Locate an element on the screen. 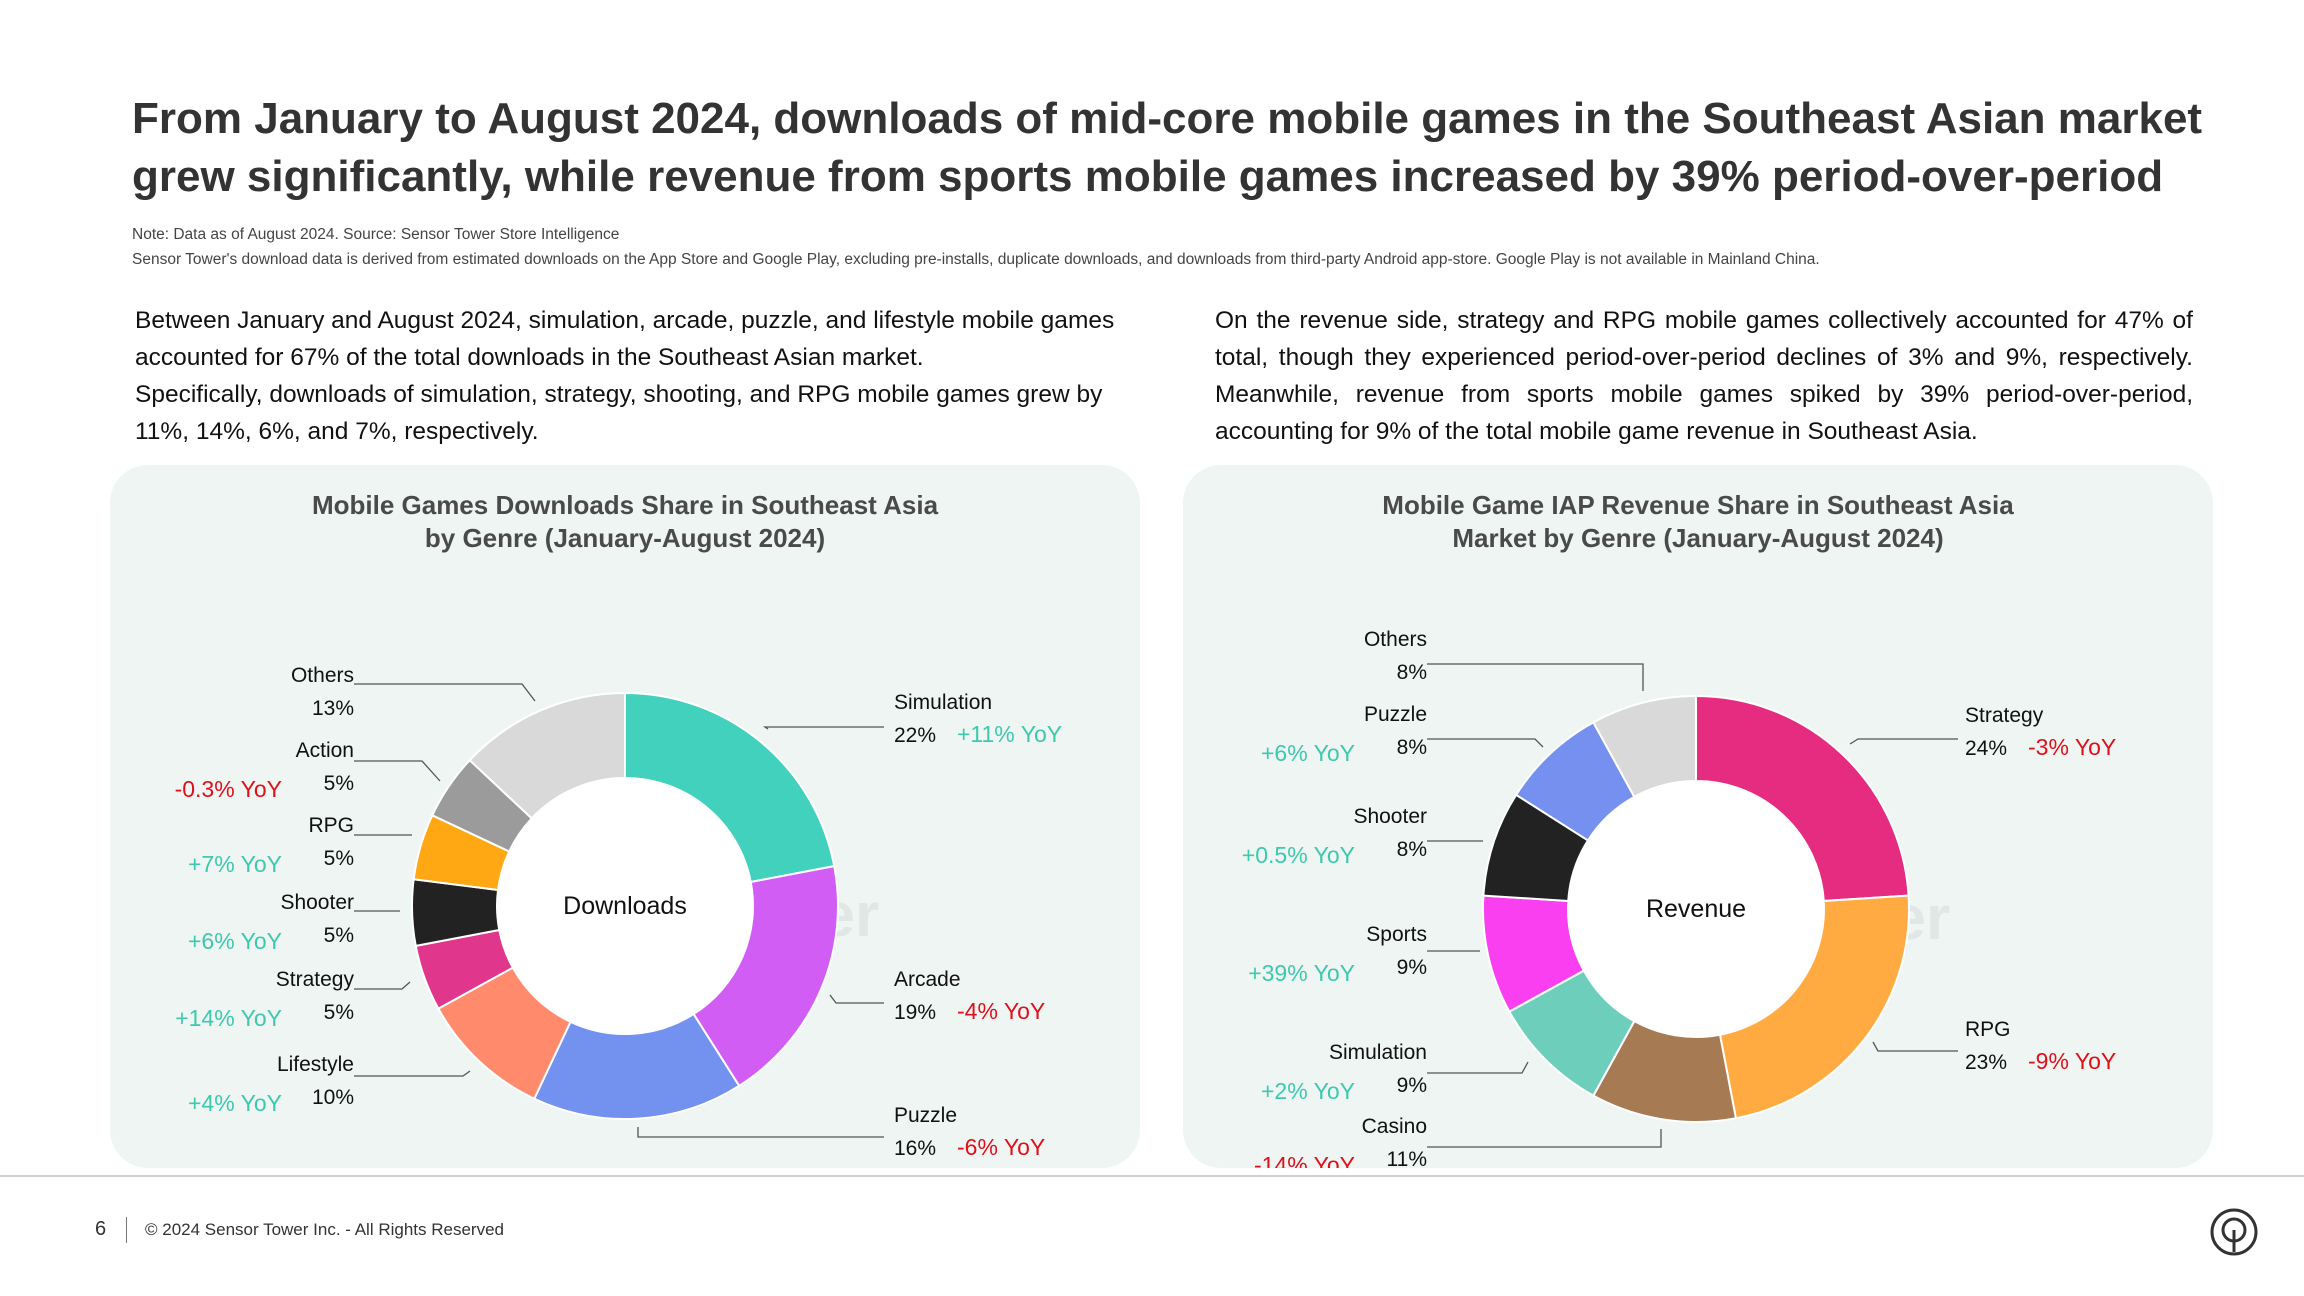 The width and height of the screenshot is (2304, 1296). slice-value-sports: 9% is located at coordinates (1412, 967).